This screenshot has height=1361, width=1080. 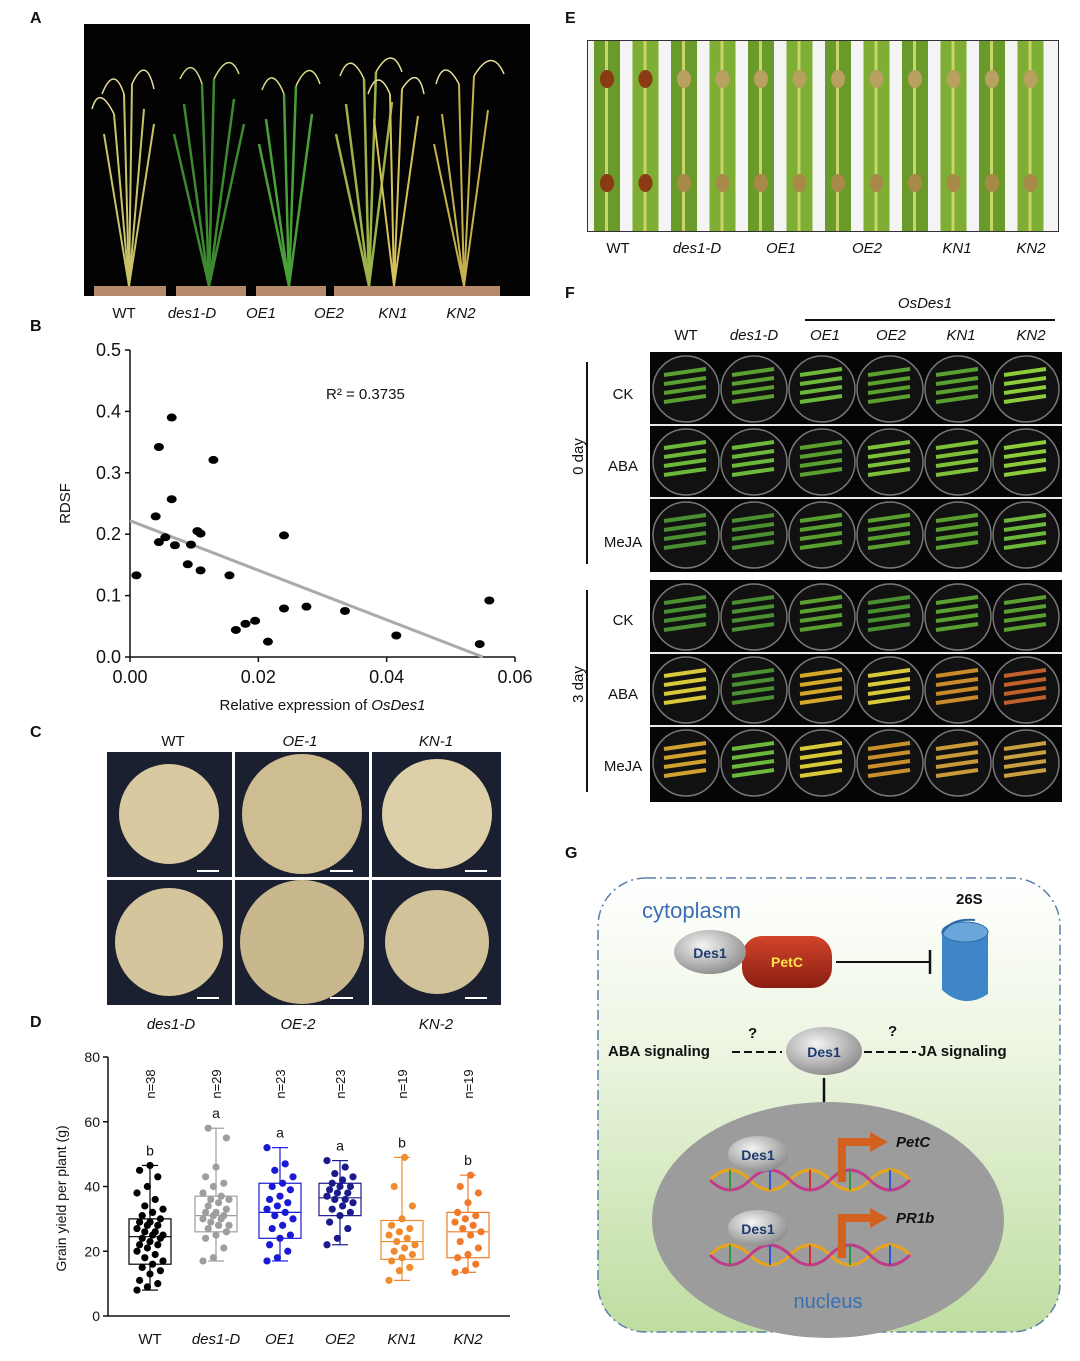 What do you see at coordinates (402, 1142) in the screenshot?
I see `d-significance-letter: b` at bounding box center [402, 1142].